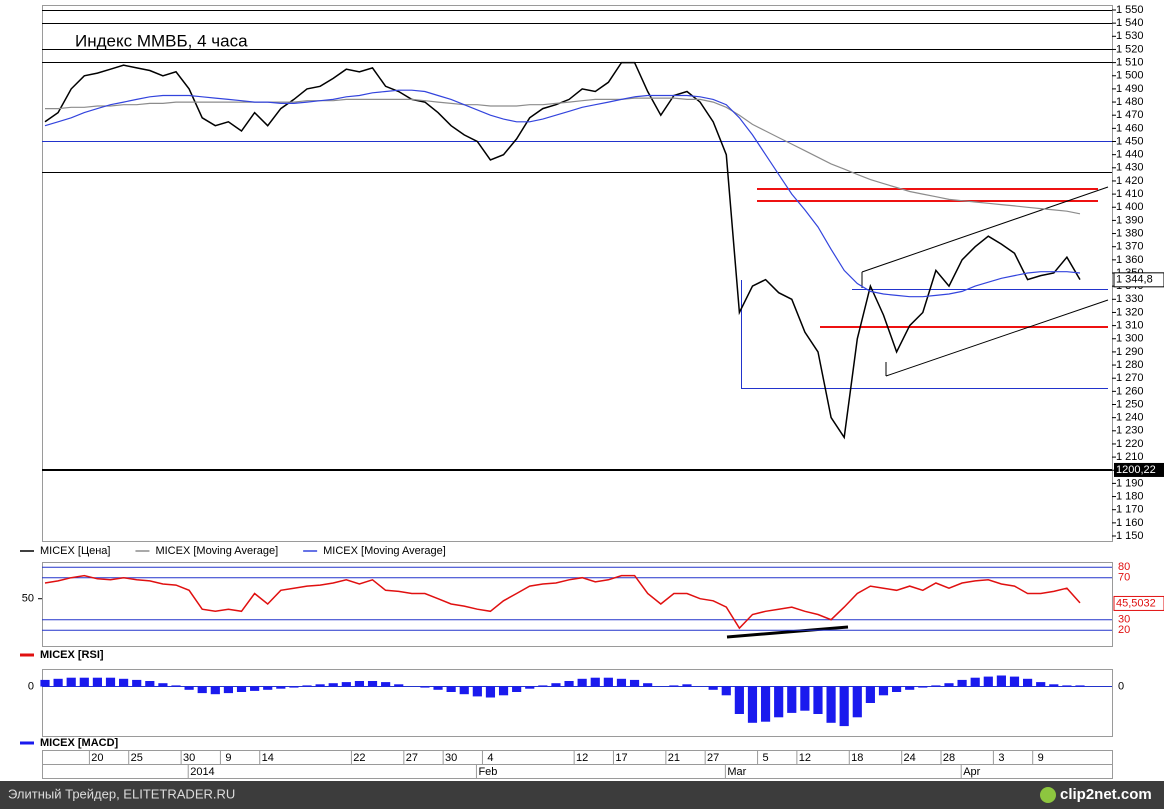 The width and height of the screenshot is (1164, 809). Describe the element at coordinates (1130, 312) in the screenshot. I see `y-tick-label: 1 320` at that location.